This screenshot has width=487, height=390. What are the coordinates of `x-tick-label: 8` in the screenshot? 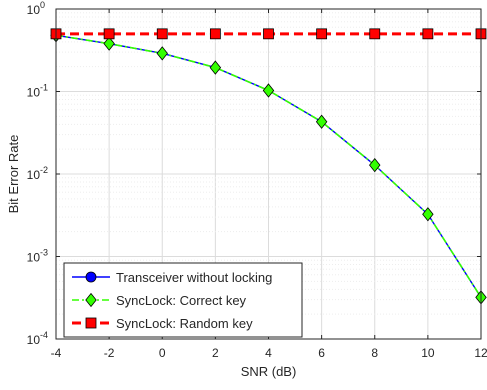 It's located at (374, 353).